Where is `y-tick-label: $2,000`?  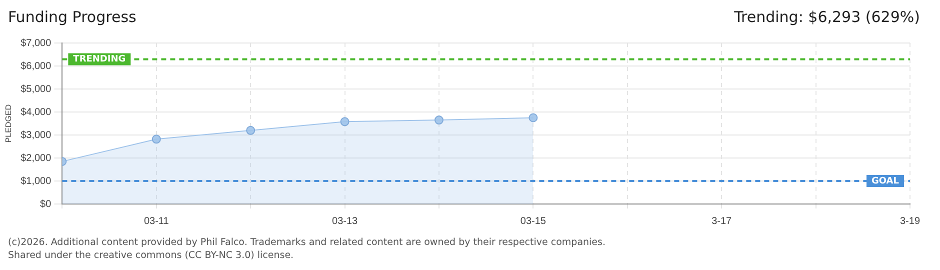 y-tick-label: $2,000 is located at coordinates (36, 158).